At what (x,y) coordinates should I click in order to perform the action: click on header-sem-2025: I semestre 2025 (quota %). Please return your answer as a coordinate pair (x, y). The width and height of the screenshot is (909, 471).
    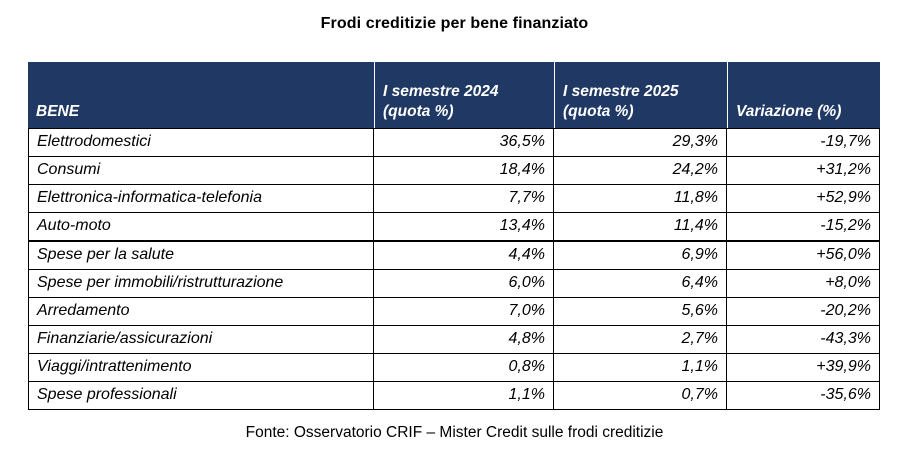
    Looking at the image, I should click on (640, 95).